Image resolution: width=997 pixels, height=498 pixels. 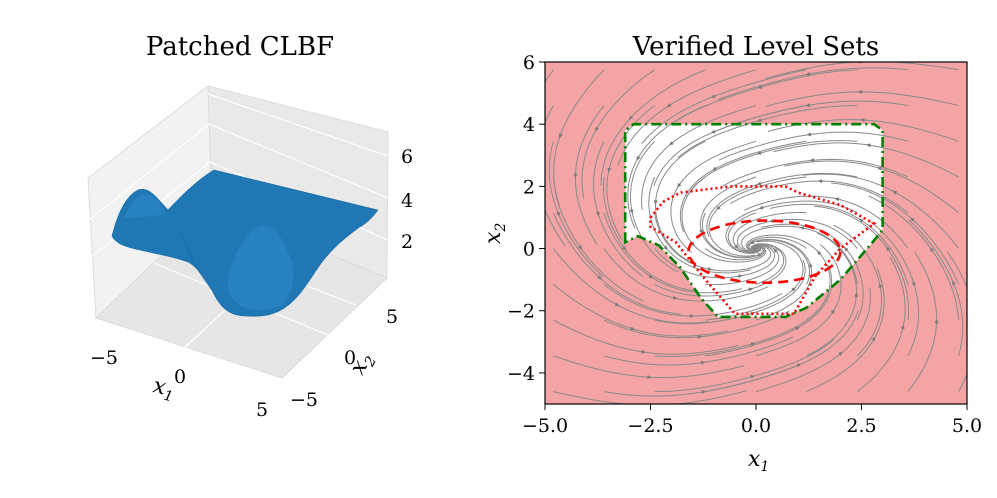 What do you see at coordinates (529, 250) in the screenshot?
I see `y-tick-label: 0` at bounding box center [529, 250].